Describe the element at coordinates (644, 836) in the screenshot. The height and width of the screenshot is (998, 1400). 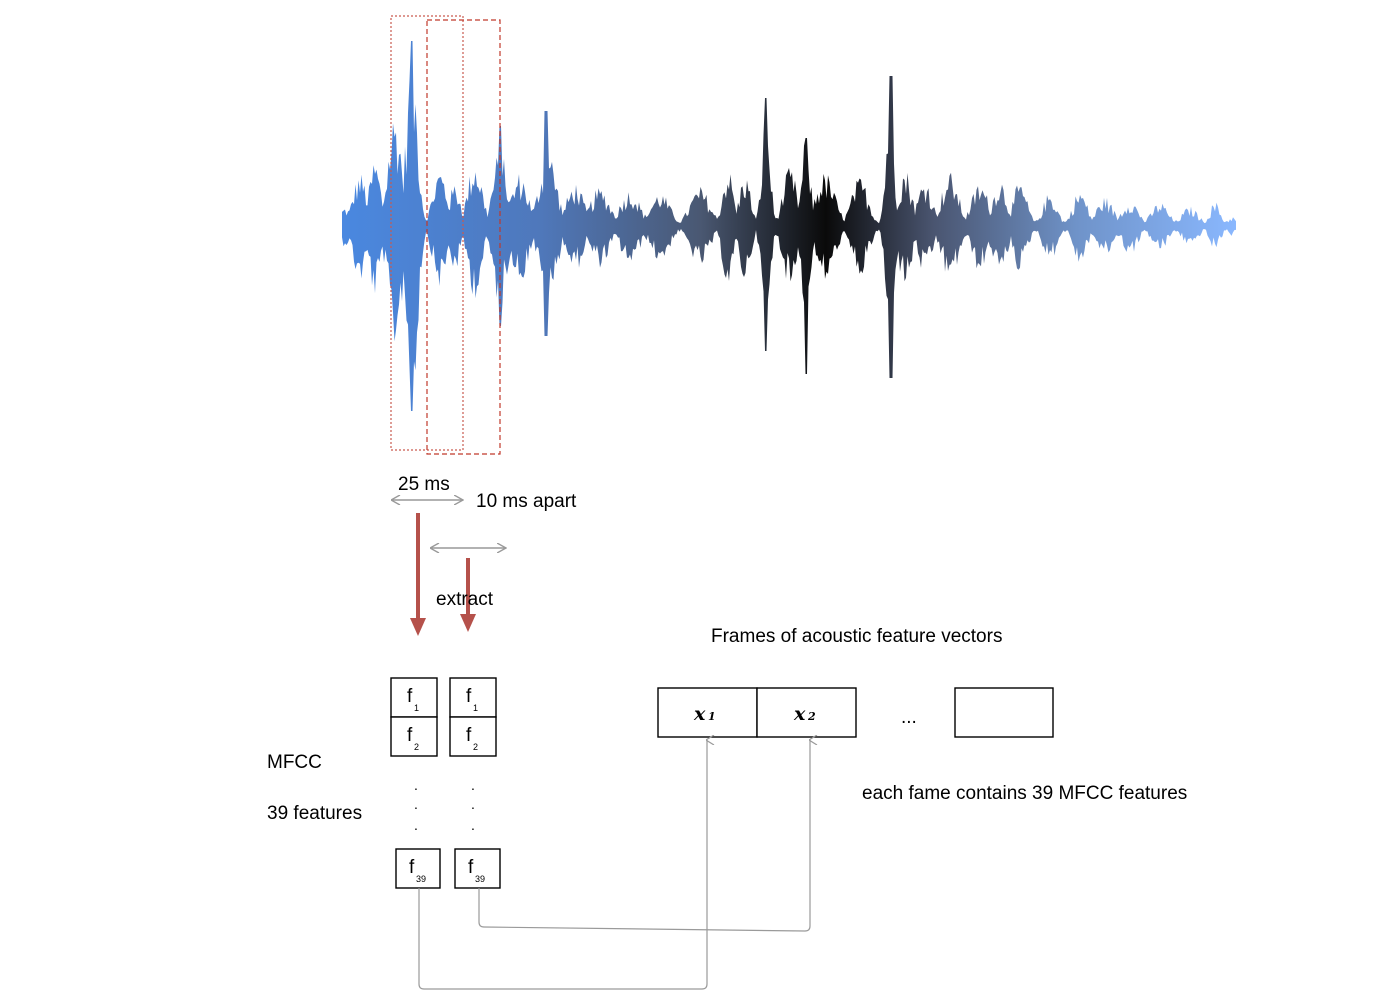
I see `connector-column2-to-x2` at that location.